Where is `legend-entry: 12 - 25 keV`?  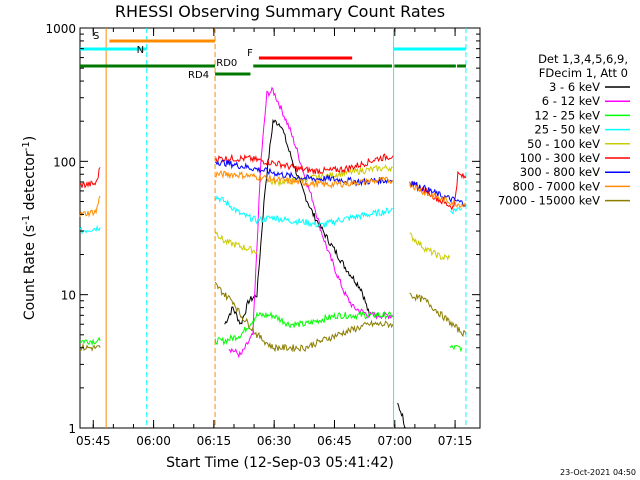
legend-entry: 12 - 25 keV is located at coordinates (582, 115).